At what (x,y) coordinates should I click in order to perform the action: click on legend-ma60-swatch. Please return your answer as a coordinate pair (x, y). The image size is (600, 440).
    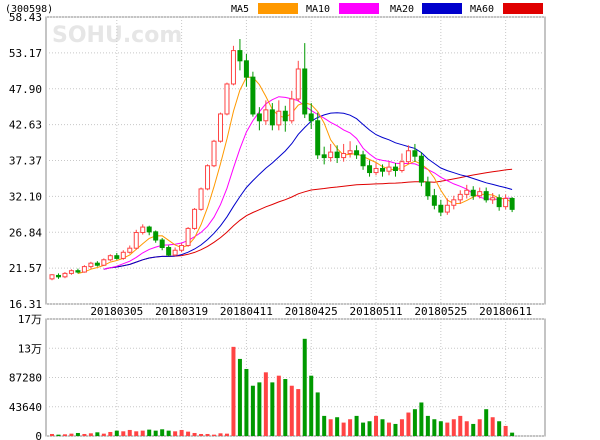
    Looking at the image, I should click on (523, 8).